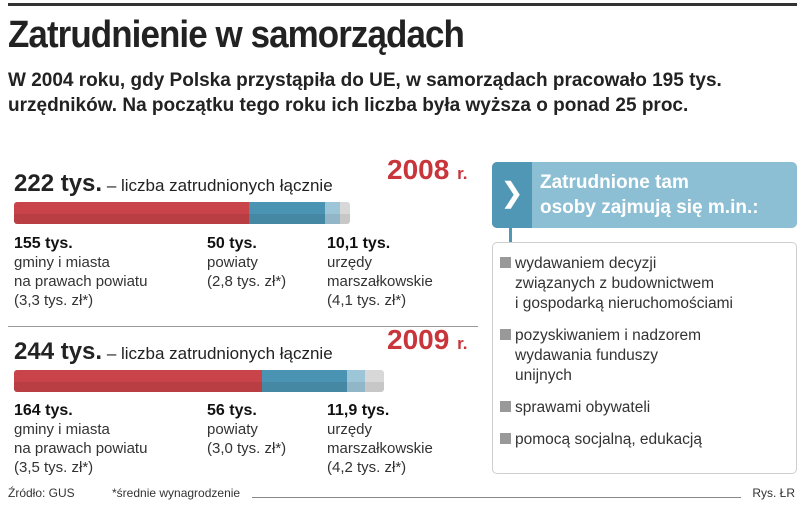 The image size is (805, 507). Describe the element at coordinates (176, 493) in the screenshot. I see `footnote: *średnie wynagrodzenie` at that location.